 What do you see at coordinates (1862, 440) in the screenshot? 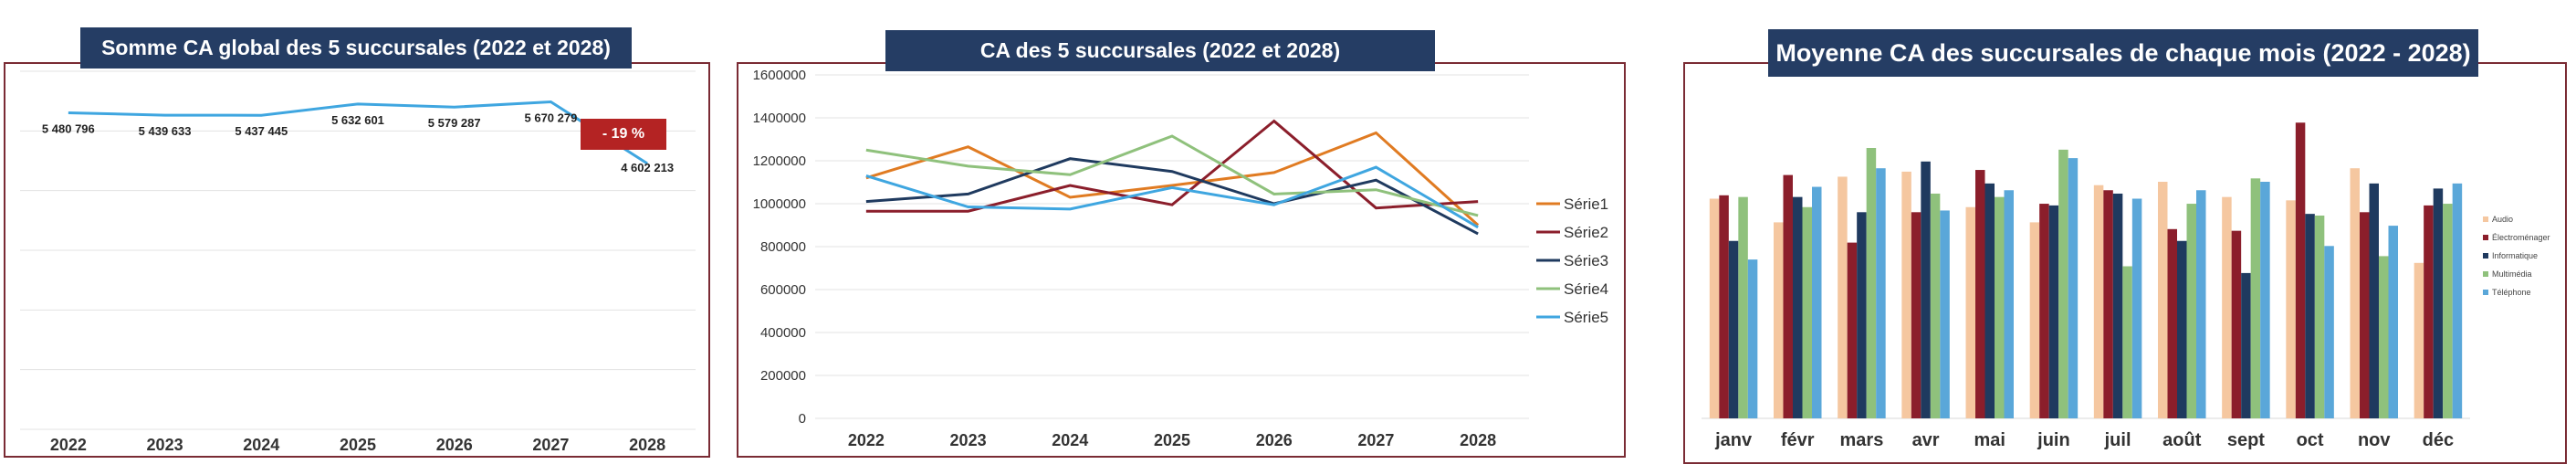
I see `x-tick-label: mars` at bounding box center [1862, 440].